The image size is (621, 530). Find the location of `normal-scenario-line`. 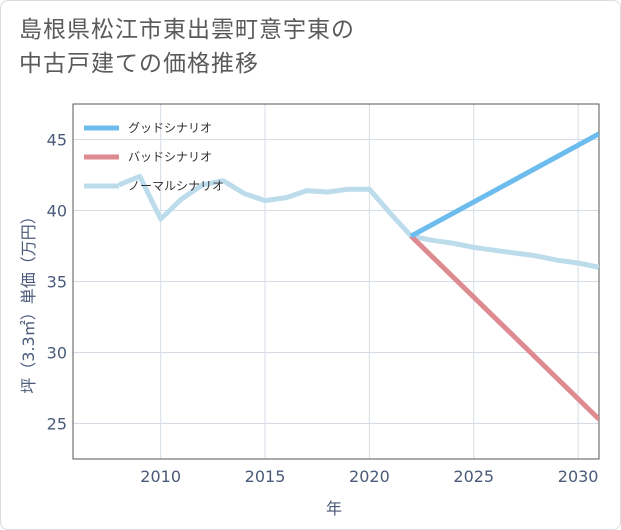

normal-scenario-line is located at coordinates (358, 221).